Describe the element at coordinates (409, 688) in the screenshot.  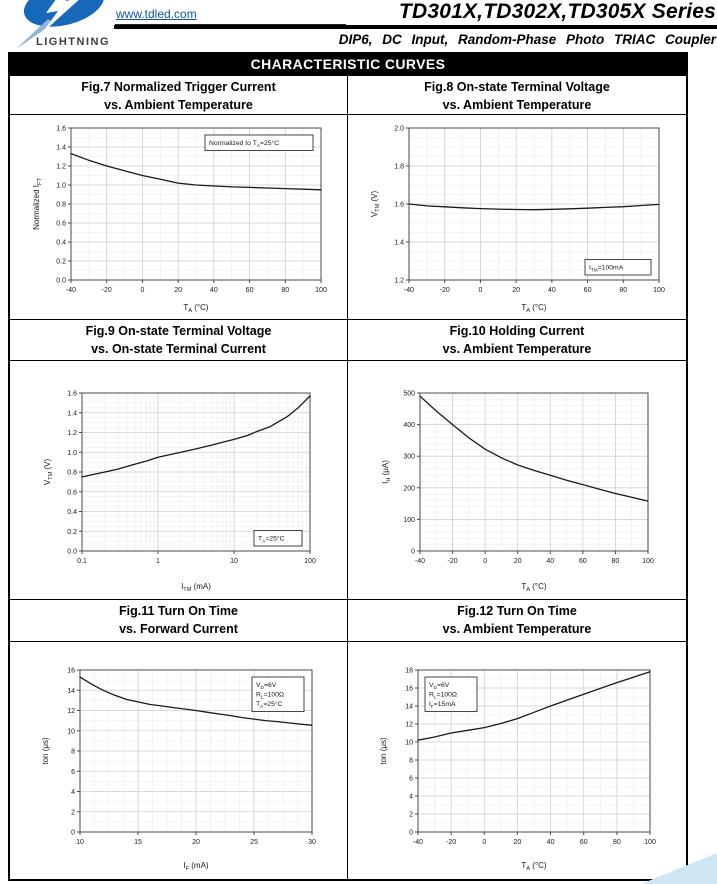
I see `svg-text: 16` at that location.